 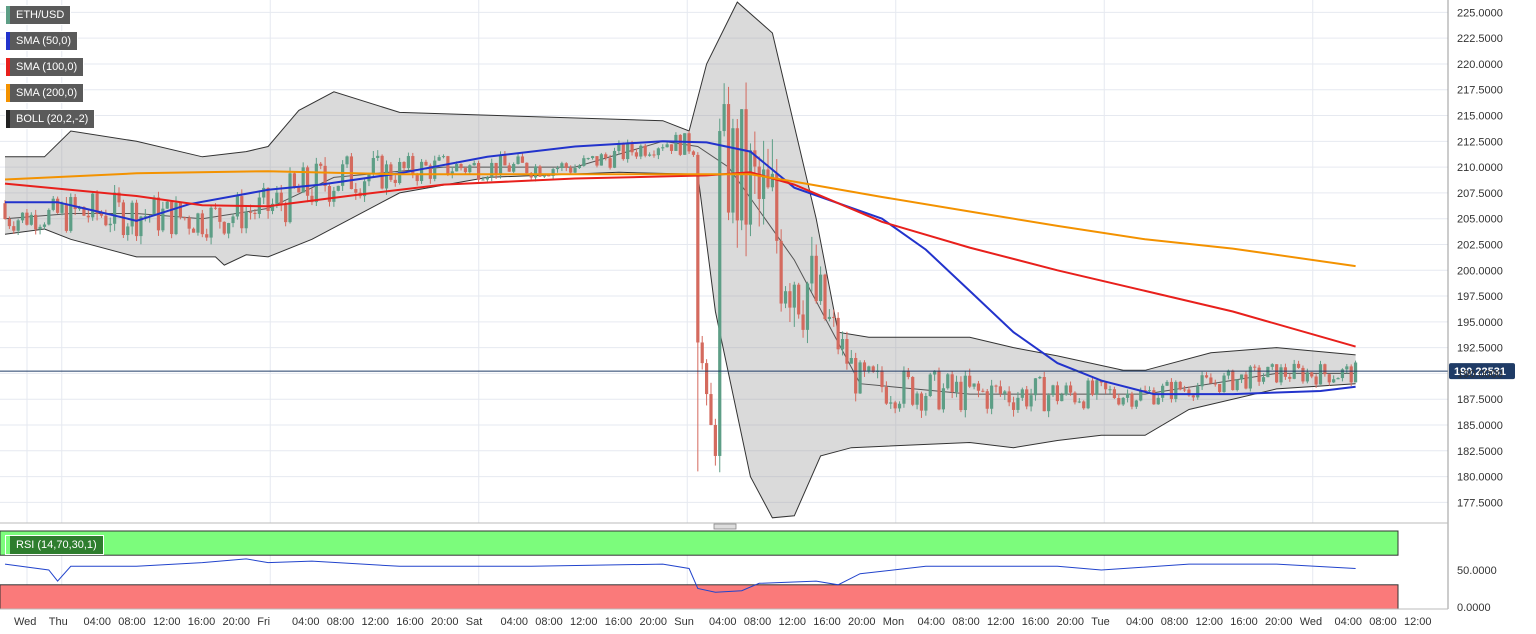 What do you see at coordinates (1474, 608) in the screenshot?
I see `rsi-y-tick-label: 0.0000` at bounding box center [1474, 608].